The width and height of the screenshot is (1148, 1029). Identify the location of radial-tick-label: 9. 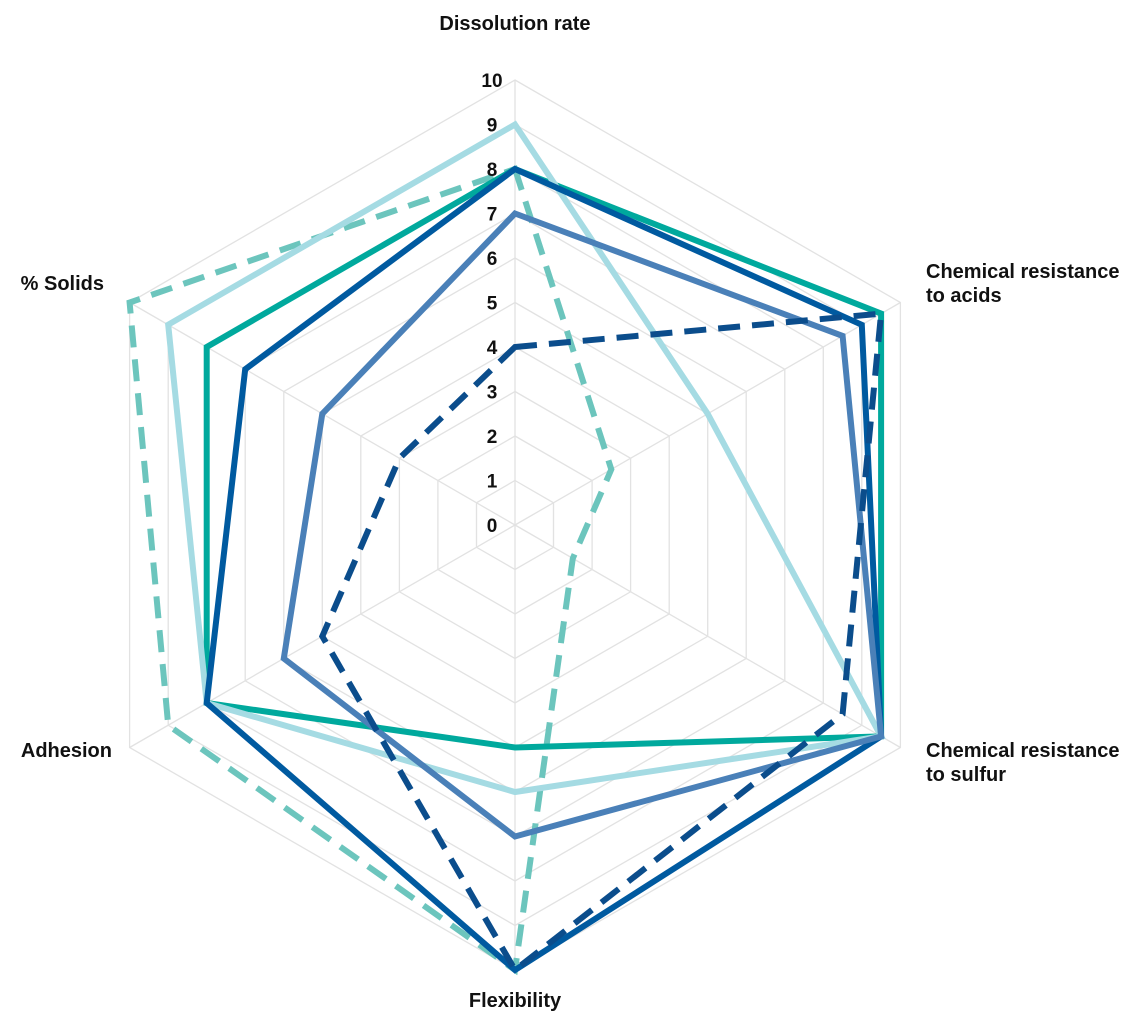
(492, 126).